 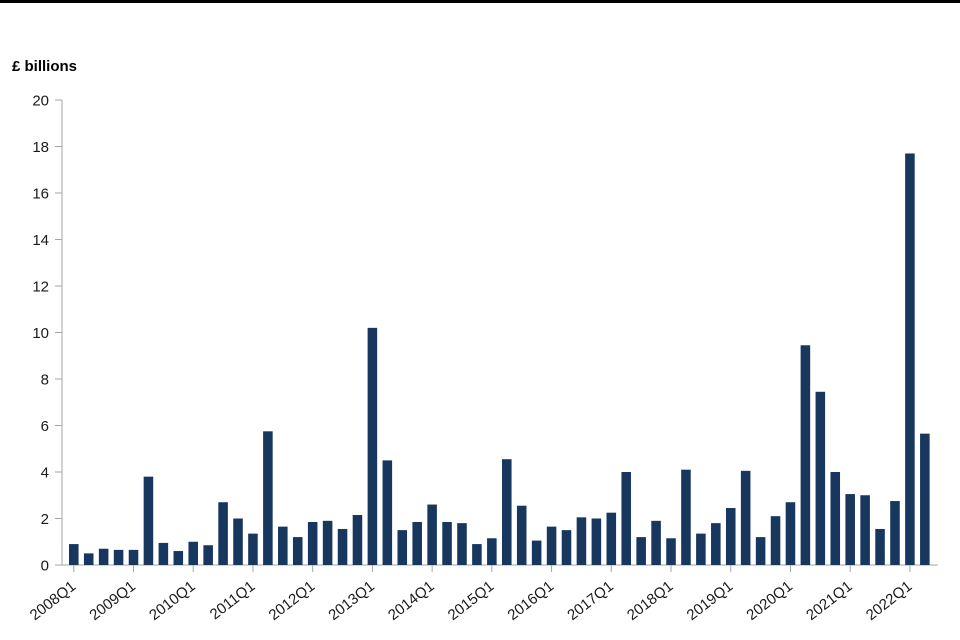 I want to click on bar-2017Q4, so click(x=656, y=542).